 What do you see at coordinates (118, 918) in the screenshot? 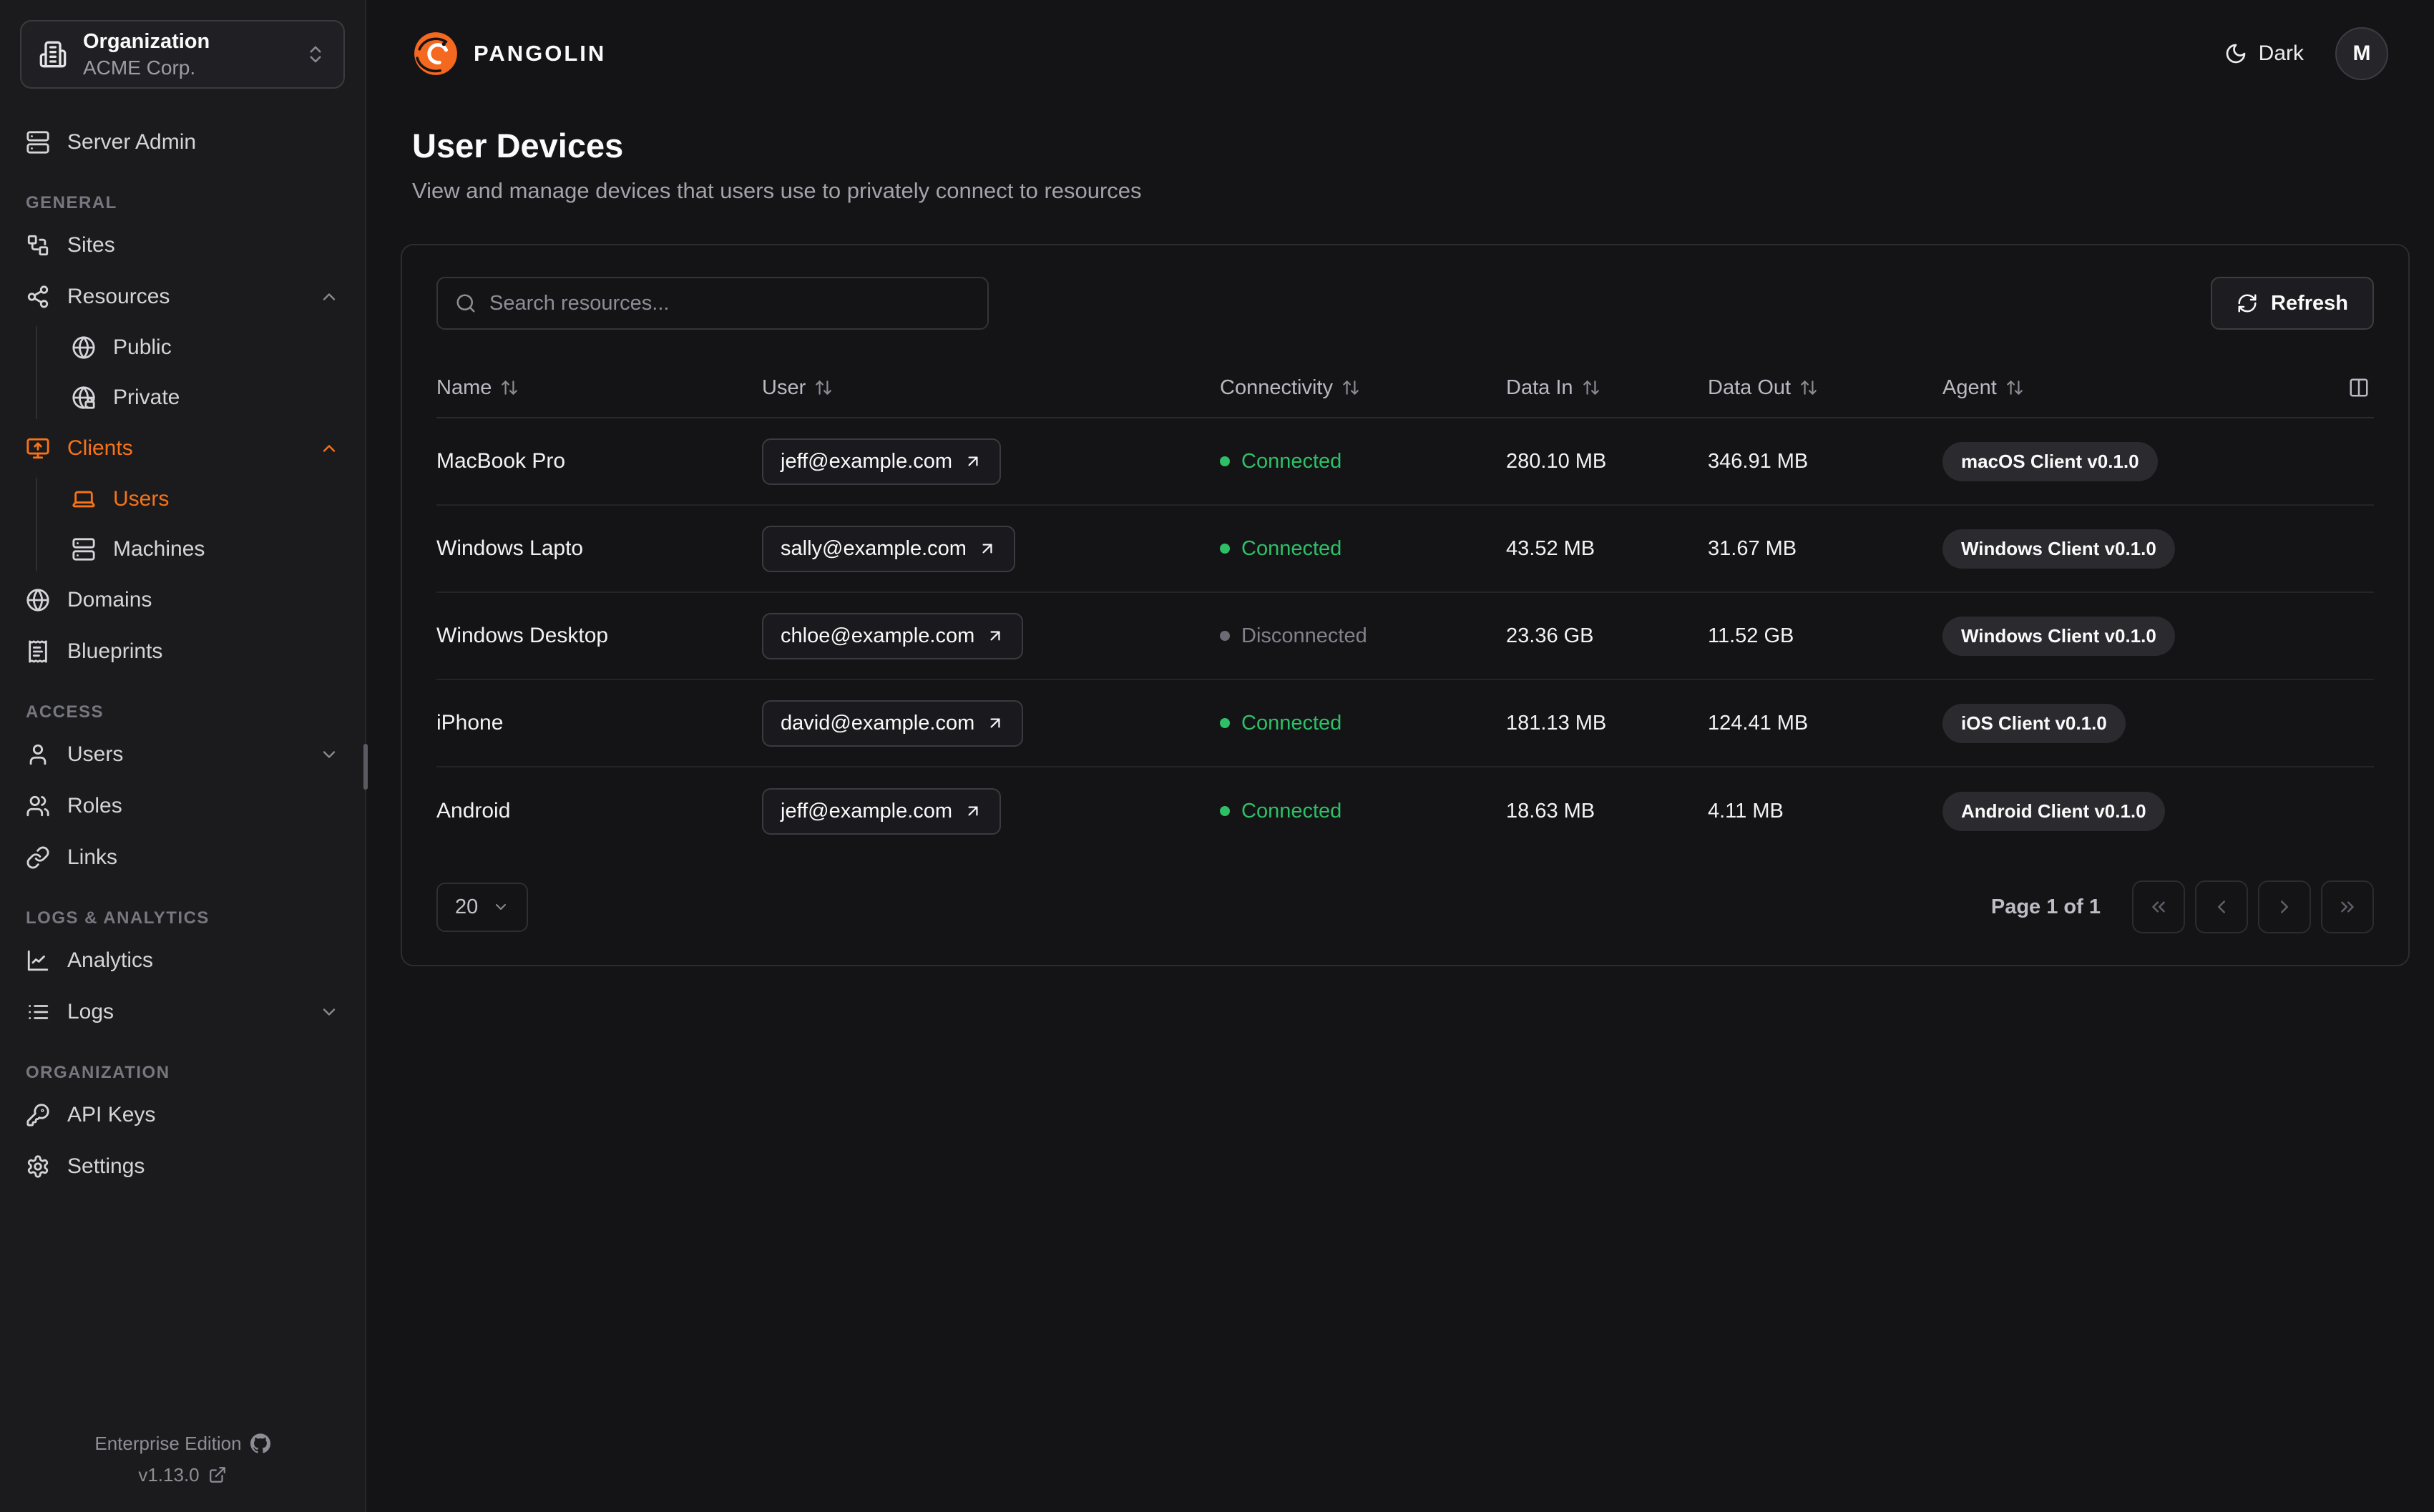
I see `section-label-logs-analytics: LOGS & ANALYTICS` at bounding box center [118, 918].